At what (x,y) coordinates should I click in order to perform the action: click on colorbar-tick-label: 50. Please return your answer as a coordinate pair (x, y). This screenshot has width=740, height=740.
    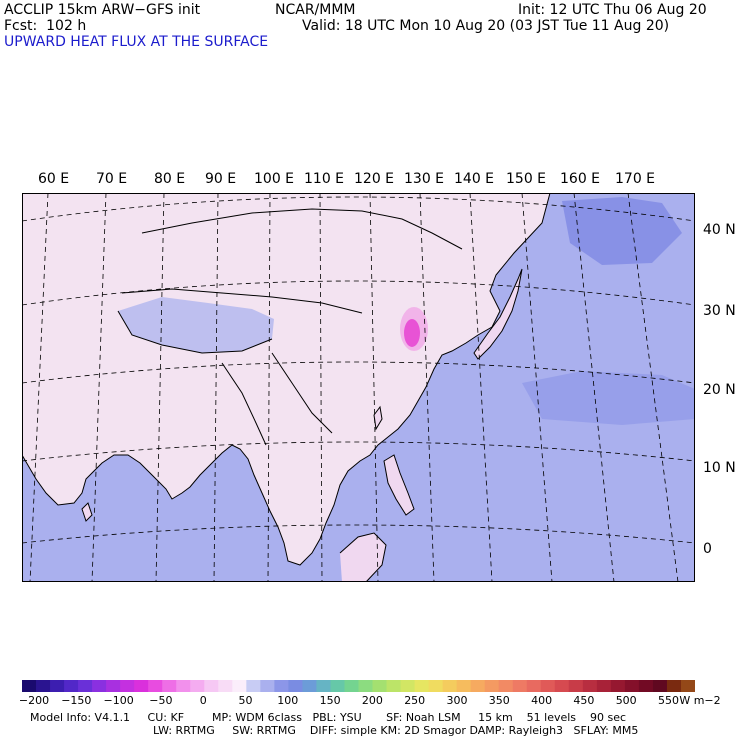
    Looking at the image, I should click on (245, 700).